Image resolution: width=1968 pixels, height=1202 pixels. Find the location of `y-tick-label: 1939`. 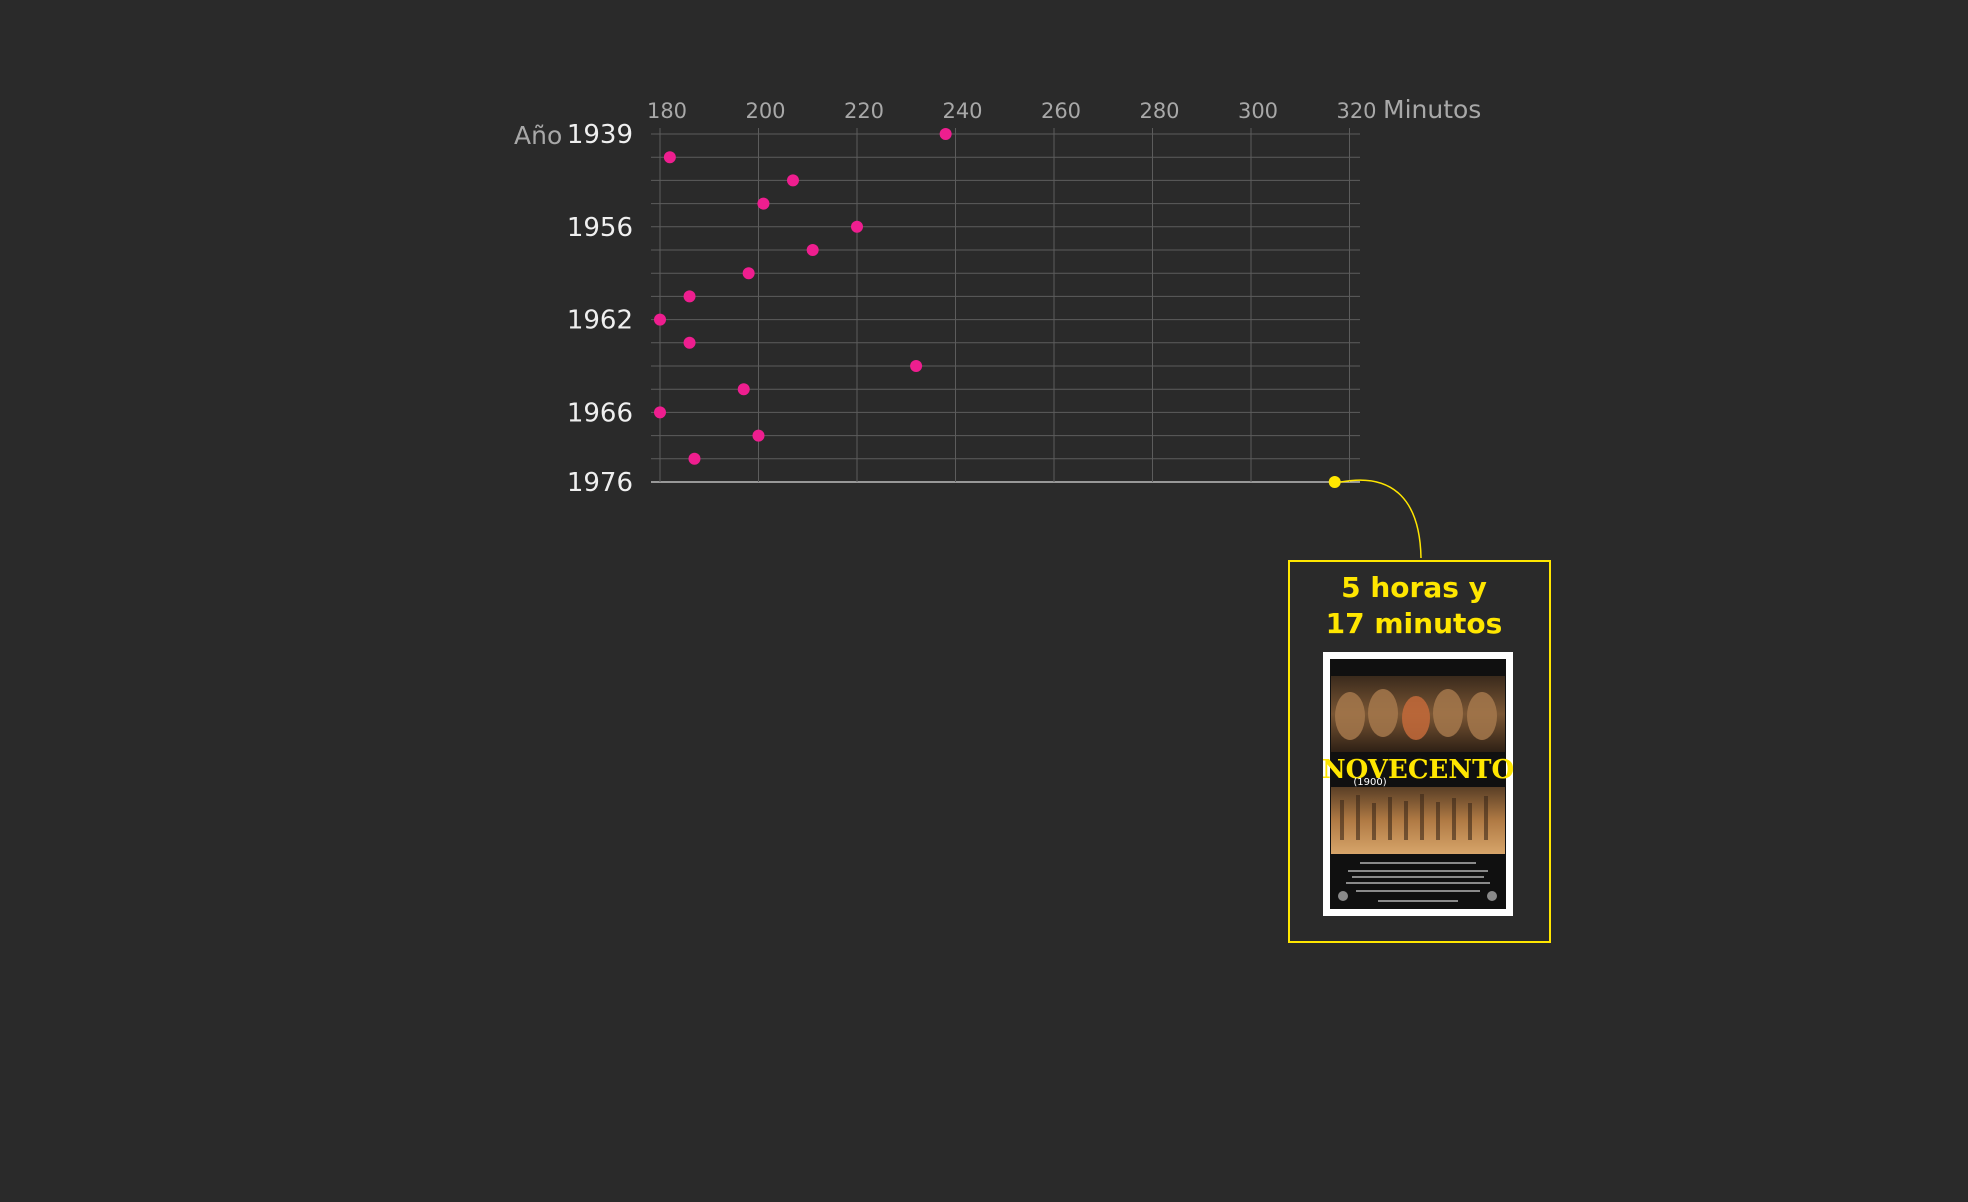

y-tick-label: 1939 is located at coordinates (600, 135).